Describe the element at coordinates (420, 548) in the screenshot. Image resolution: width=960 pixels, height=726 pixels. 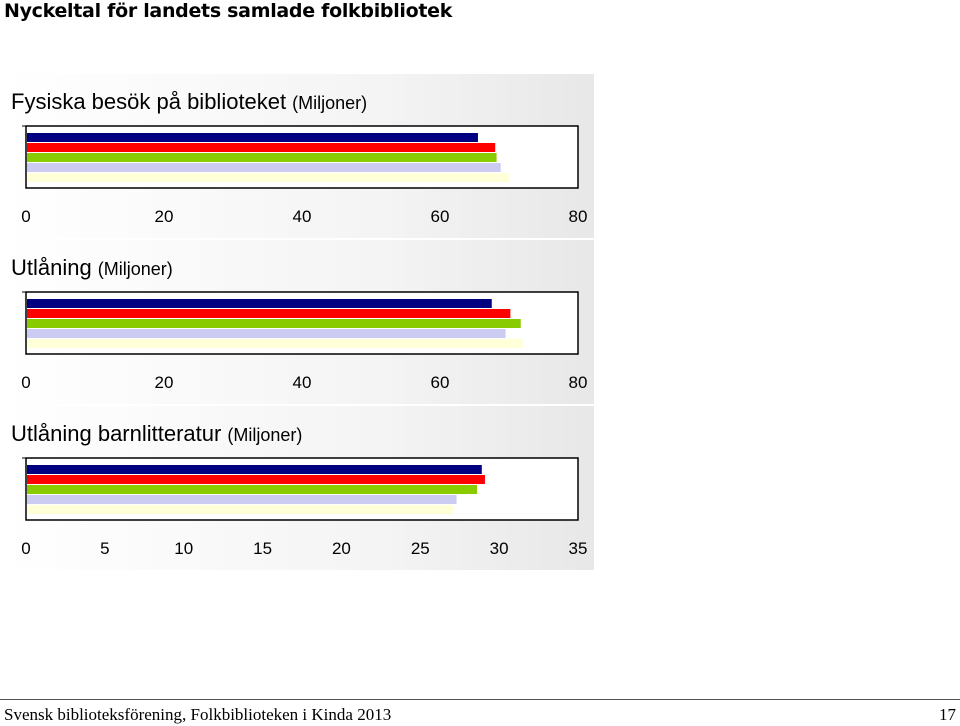
I see `x-tick-label: 25` at that location.